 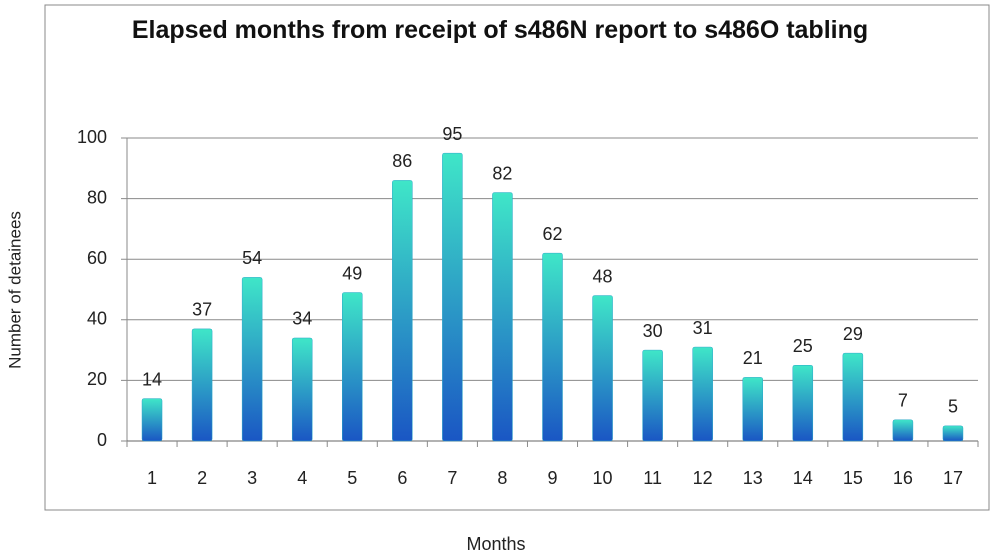 What do you see at coordinates (495, 544) in the screenshot?
I see `x-axis-label: Months` at bounding box center [495, 544].